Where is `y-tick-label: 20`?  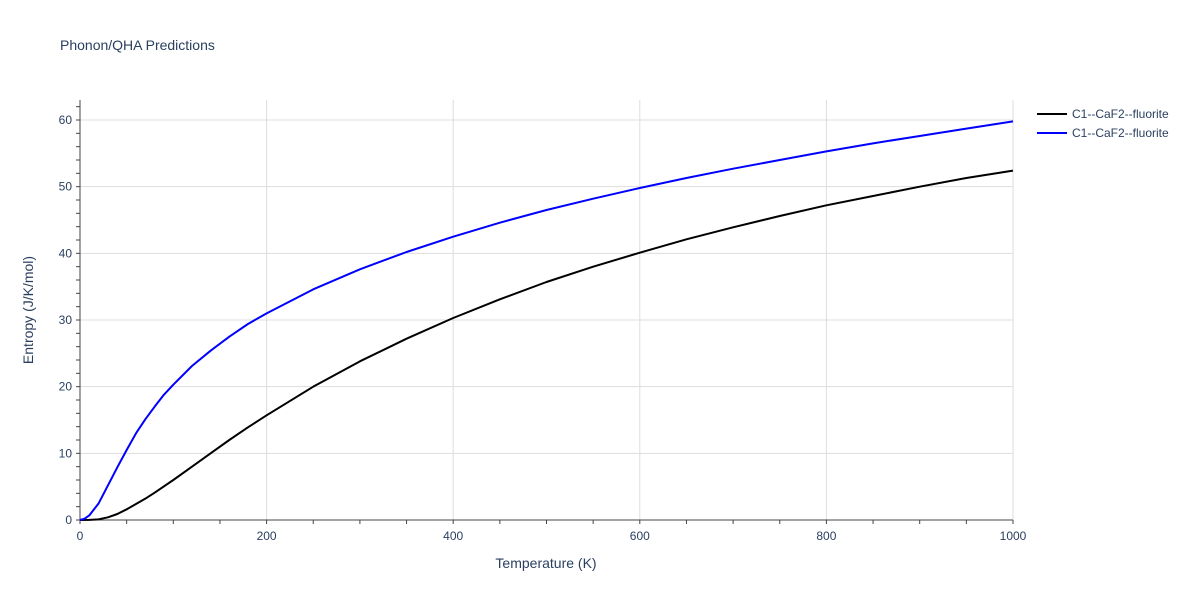 y-tick-label: 20 is located at coordinates (66, 387).